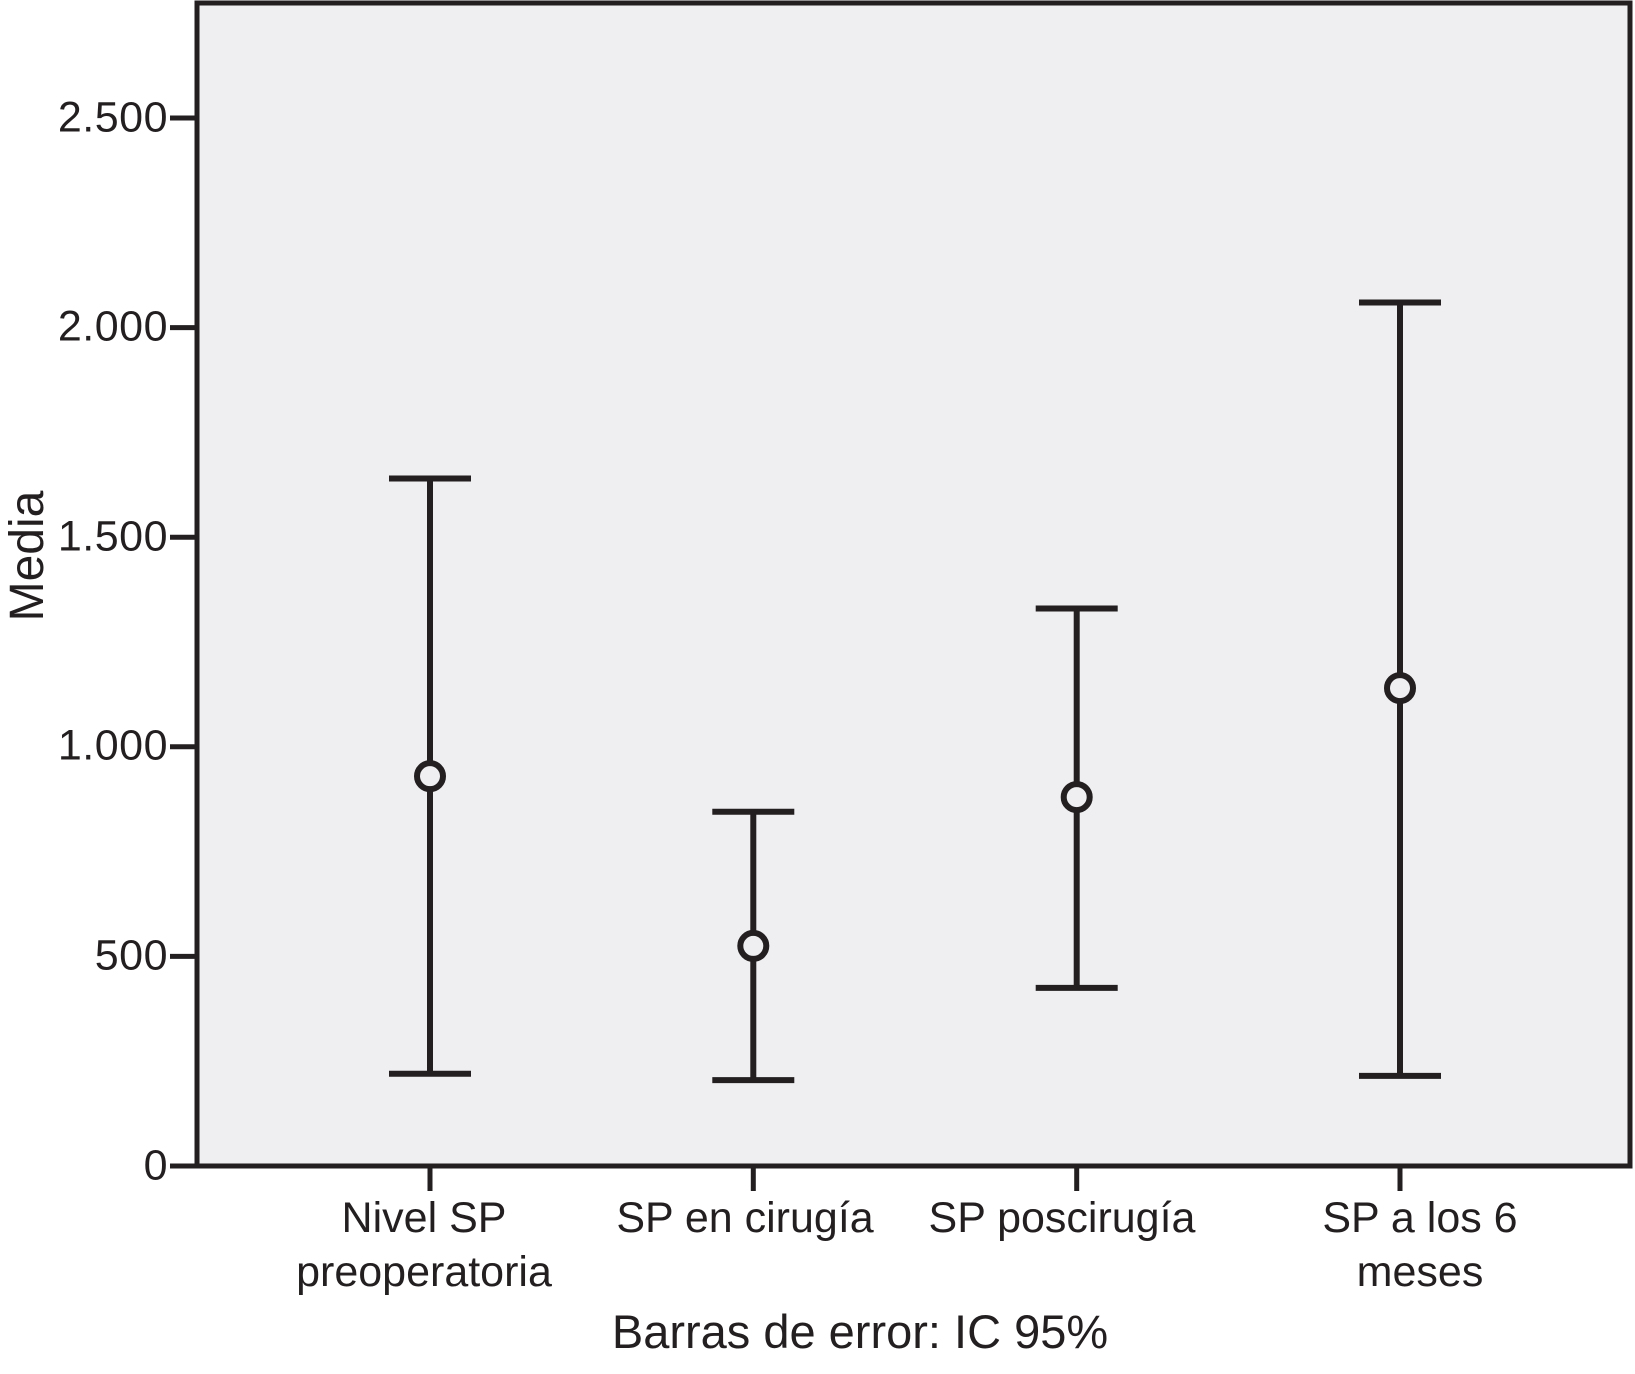 This screenshot has width=1635, height=1374. I want to click on x-category-label: SP en cirugía, so click(745, 1218).